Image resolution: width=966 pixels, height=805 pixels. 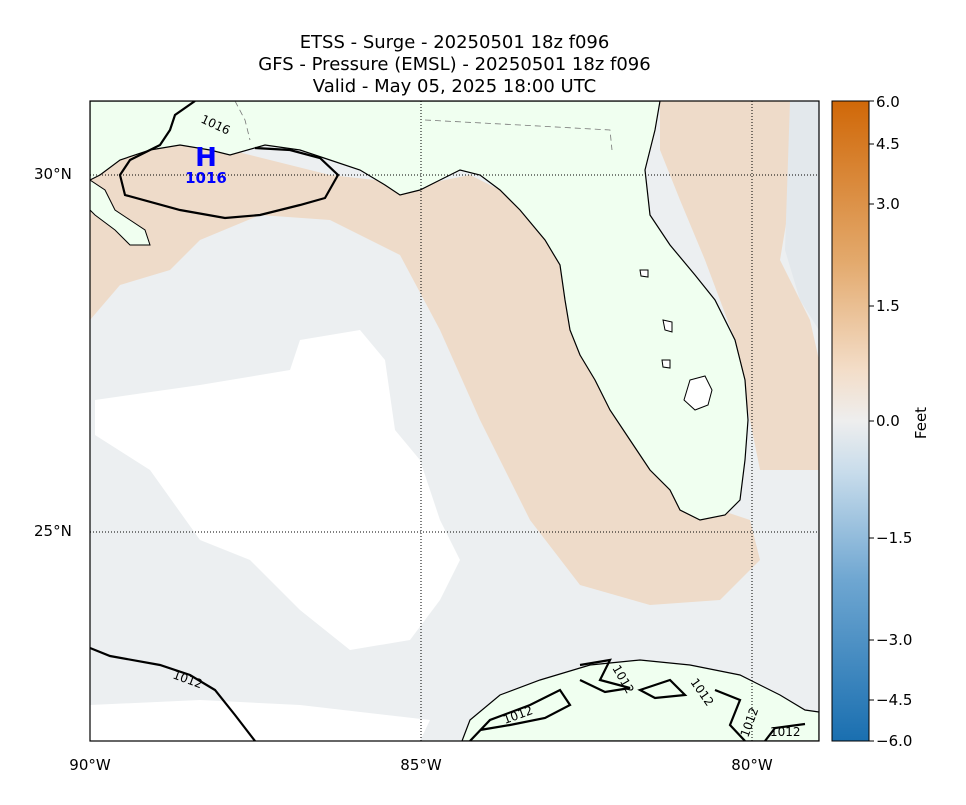 I want to click on lon-label-90w: 90°W, so click(x=90, y=765).